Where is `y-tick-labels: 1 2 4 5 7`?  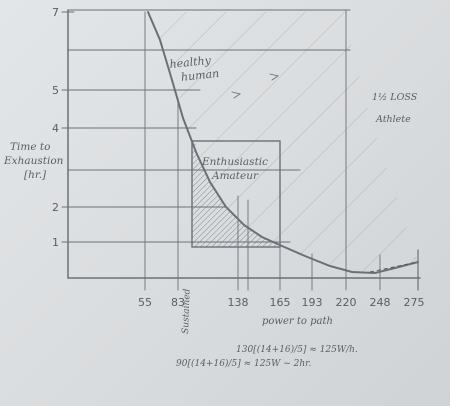 y-tick-labels: 1 2 4 5 7 is located at coordinates (63, 127).